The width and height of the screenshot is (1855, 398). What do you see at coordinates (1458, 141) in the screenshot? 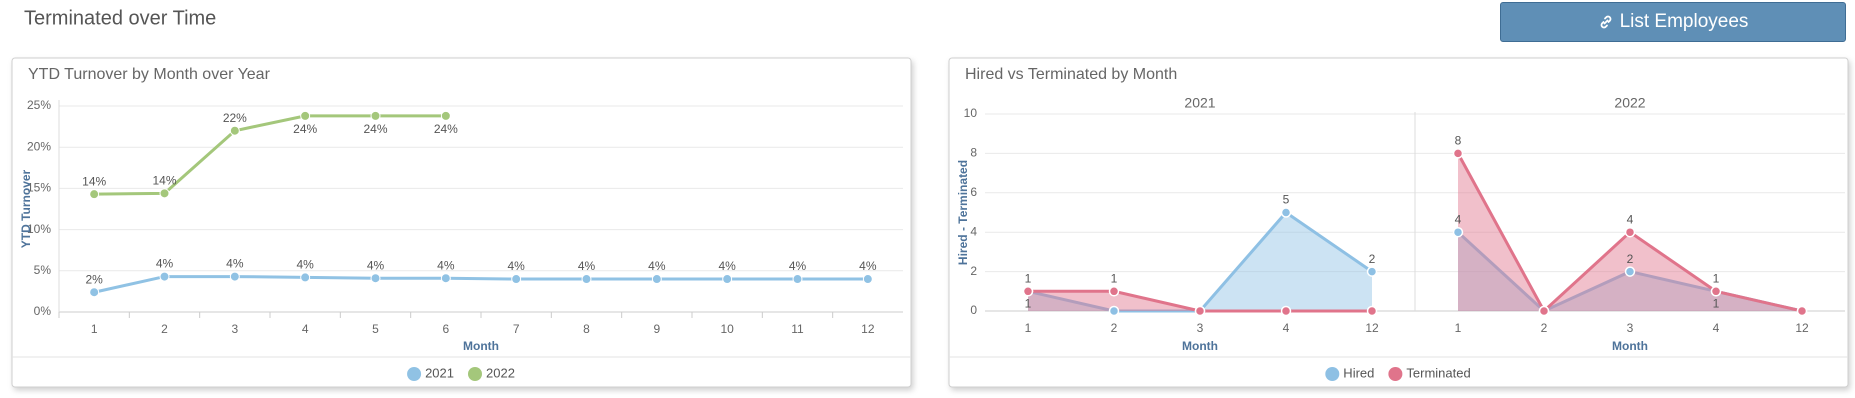
I see `data-label: 8` at bounding box center [1458, 141].